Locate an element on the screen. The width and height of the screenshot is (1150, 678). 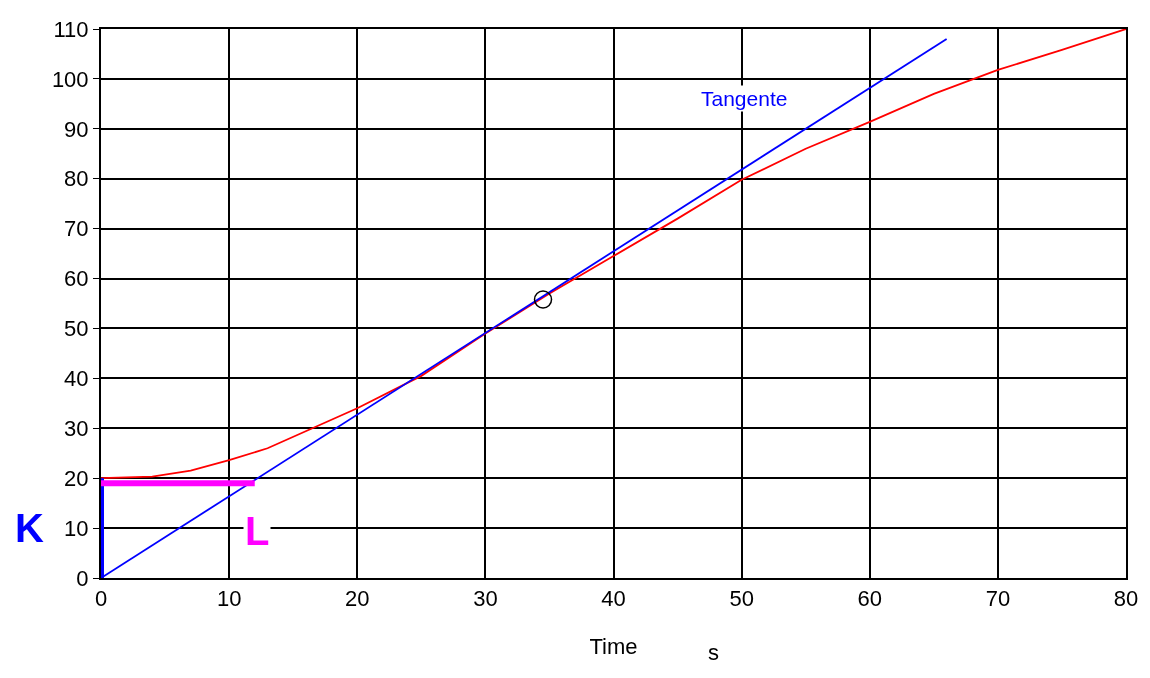
y-tick-label: 110 is located at coordinates (71, 29).